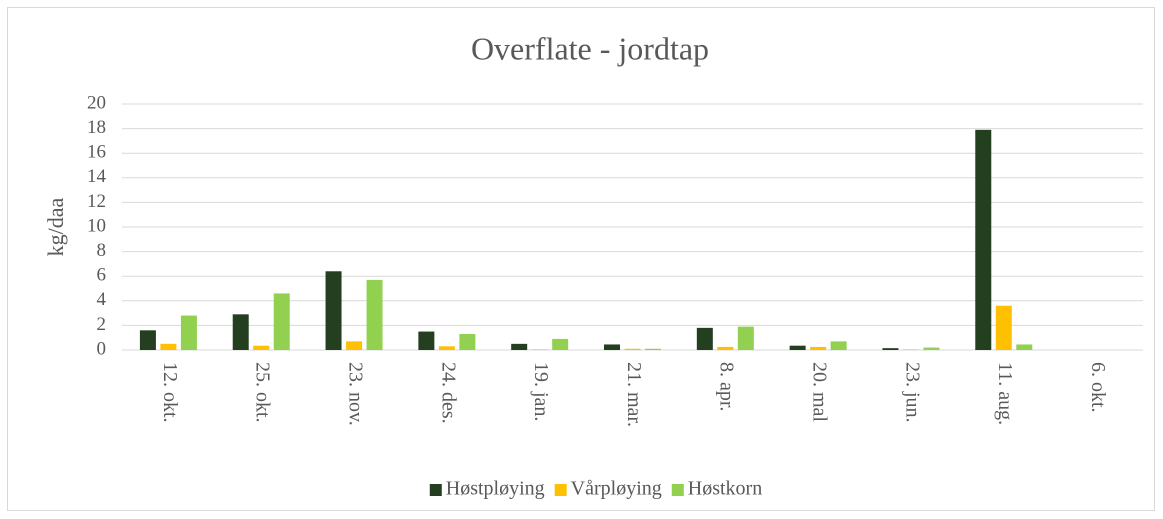  What do you see at coordinates (725, 489) in the screenshot?
I see `legend-label: Høstkorn` at bounding box center [725, 489].